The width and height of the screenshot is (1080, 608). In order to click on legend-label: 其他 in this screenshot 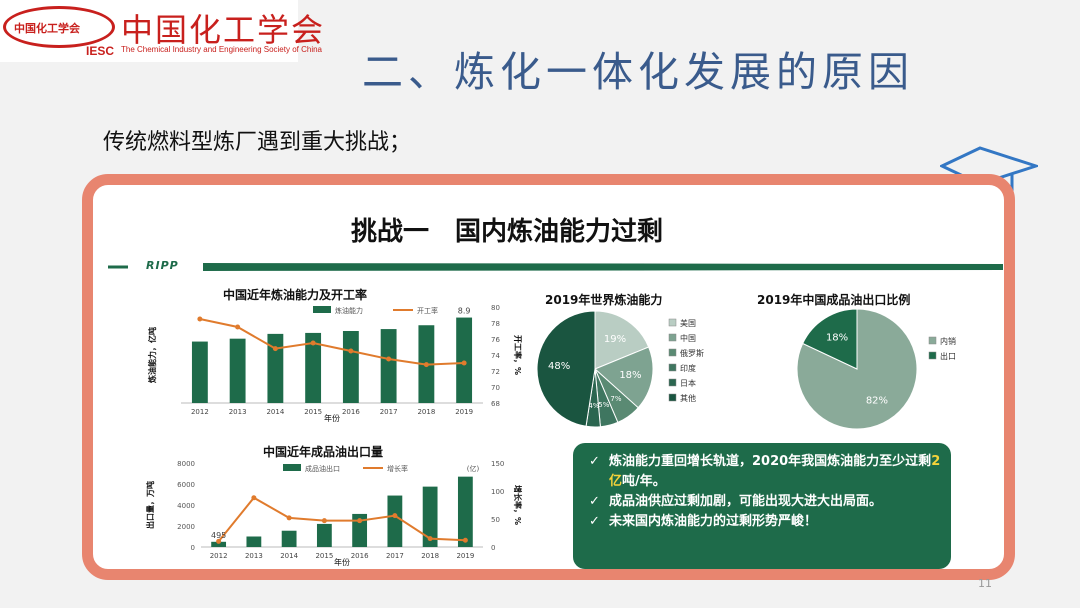, I will do `click(688, 398)`.